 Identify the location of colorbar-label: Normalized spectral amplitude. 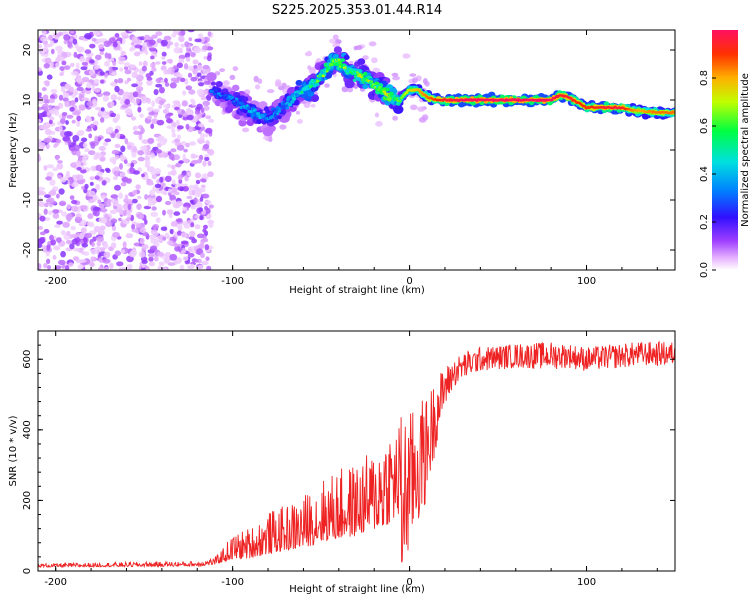
(745, 150).